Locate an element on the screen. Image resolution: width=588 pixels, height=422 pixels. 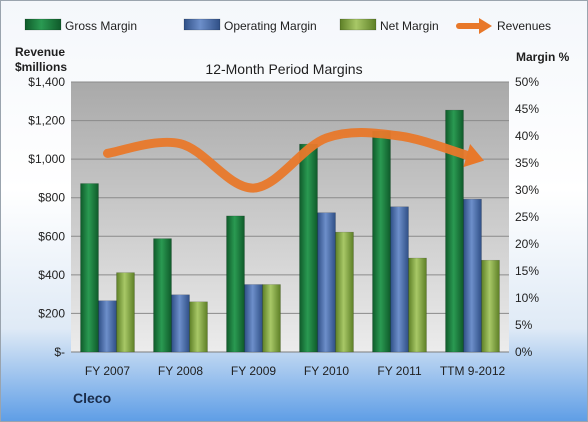
right-tick-label: 0% is located at coordinates (524, 352).